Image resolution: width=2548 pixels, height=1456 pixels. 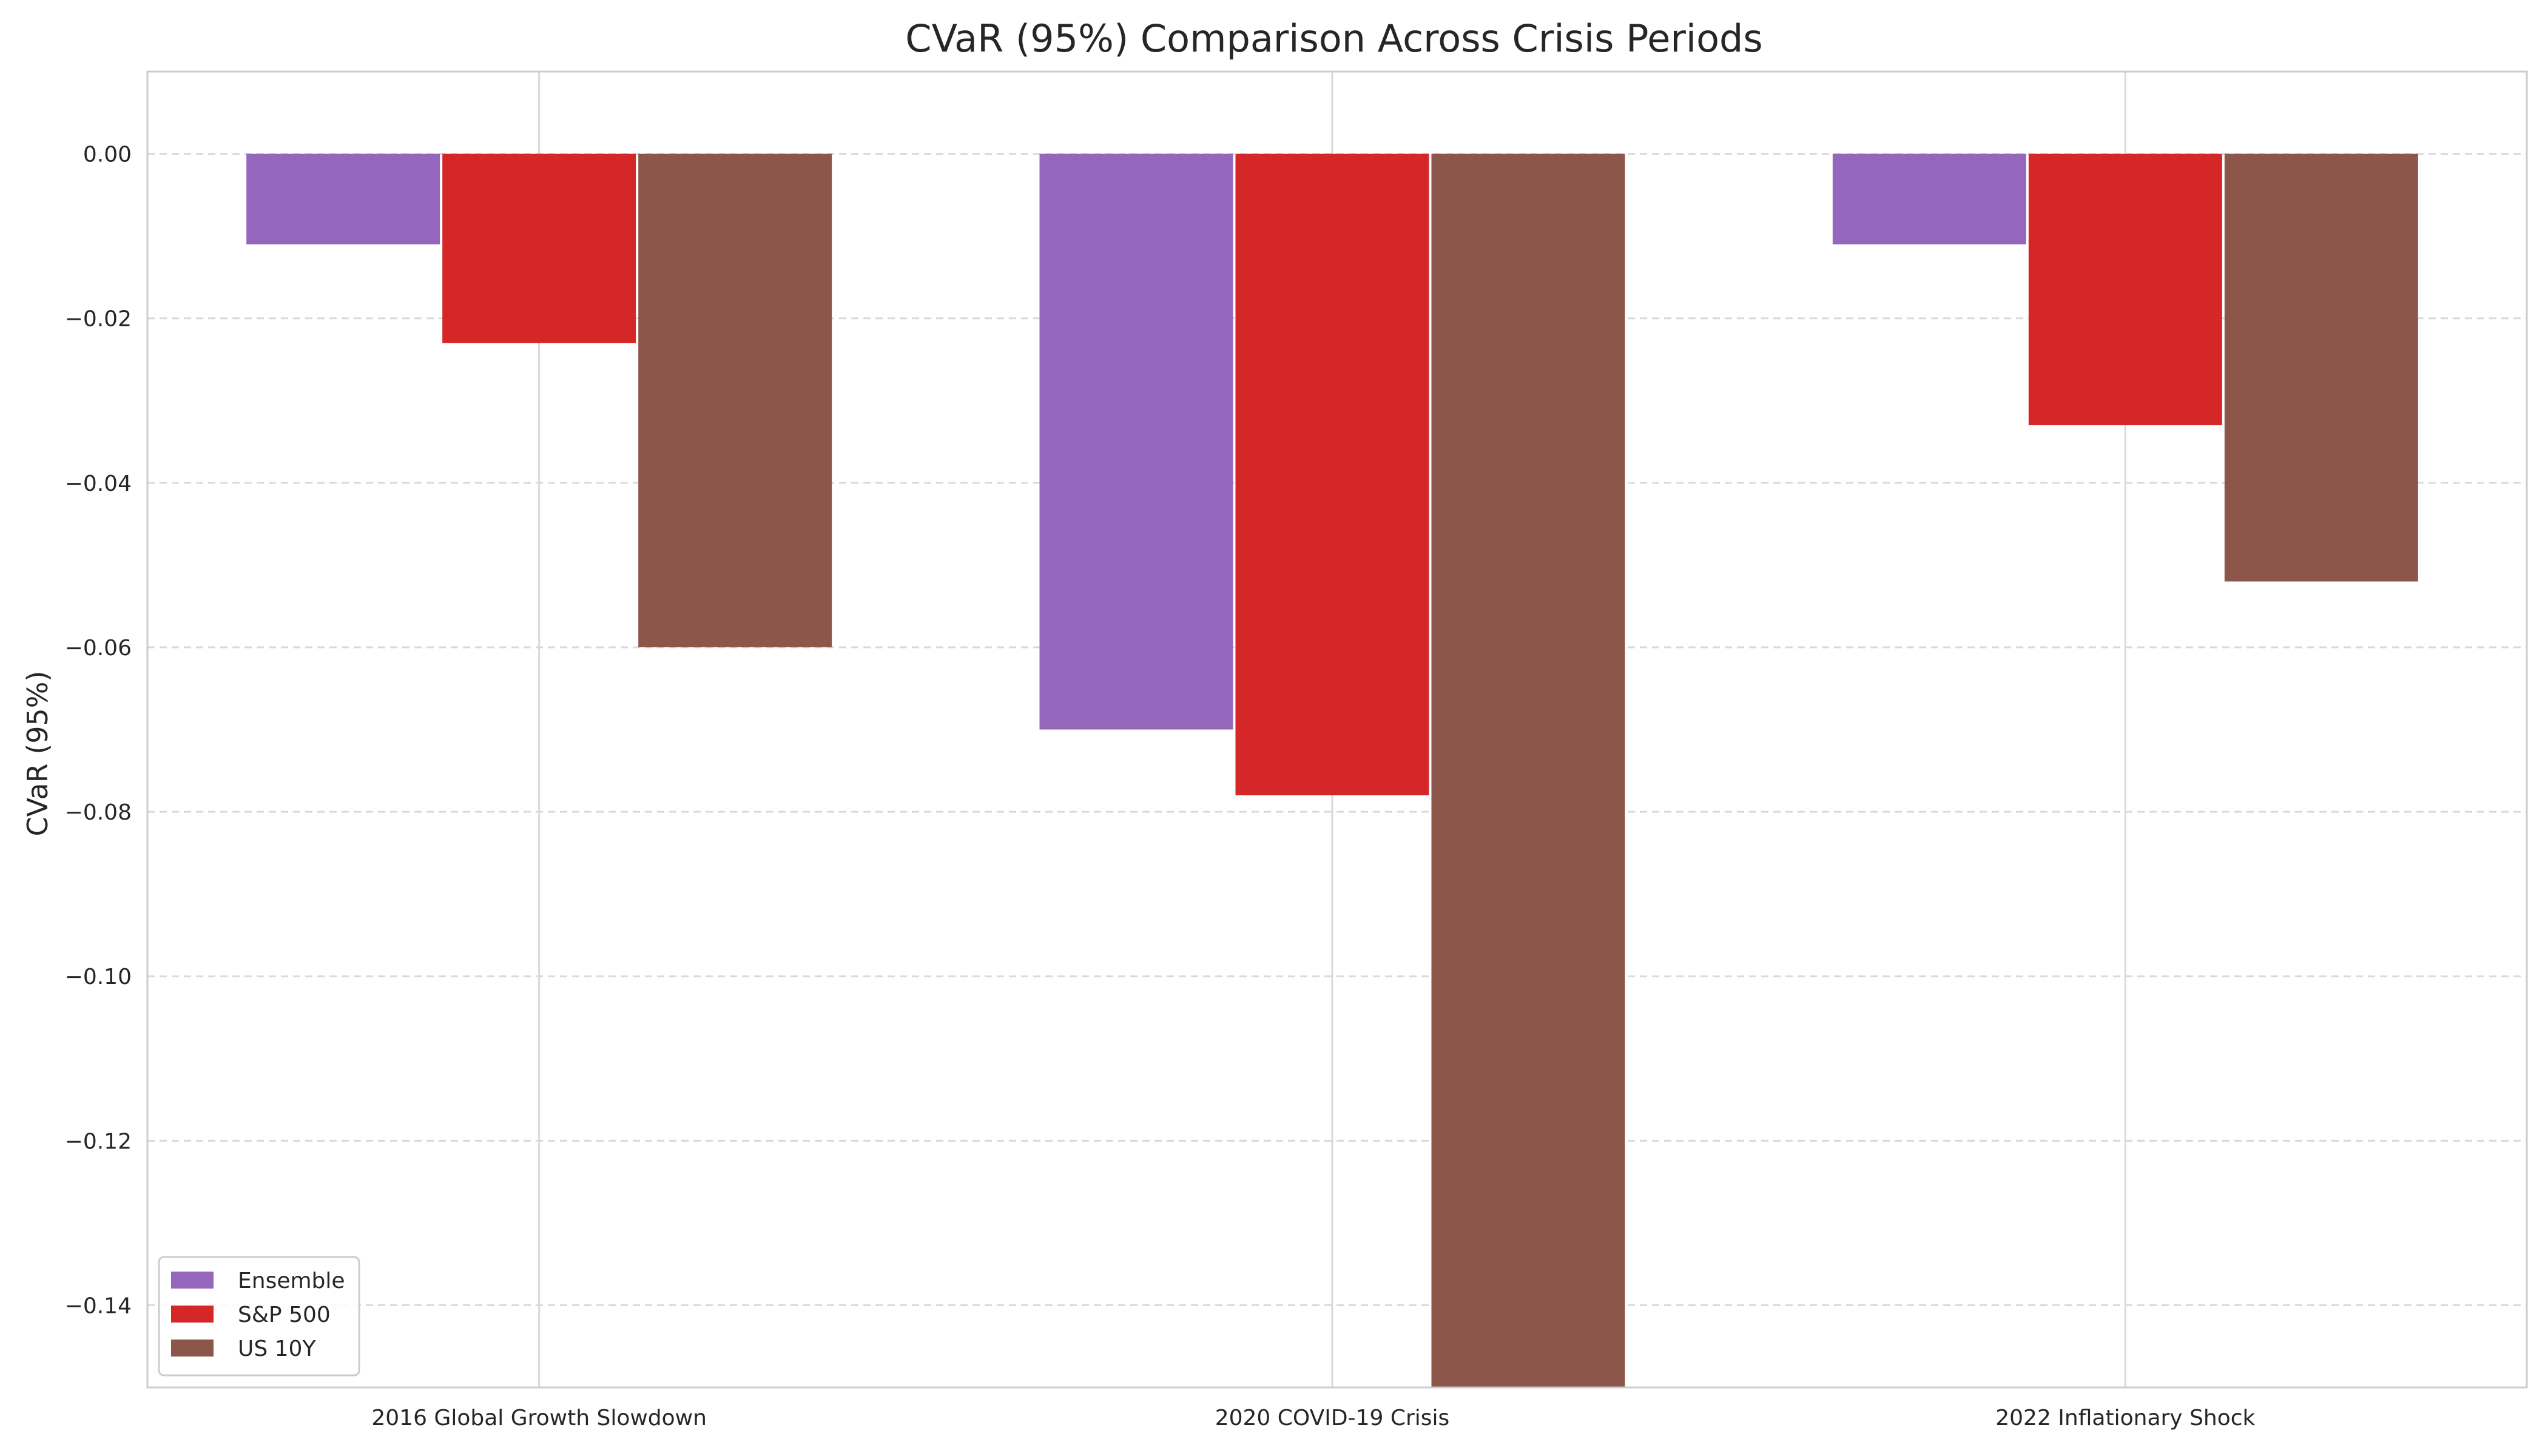 What do you see at coordinates (107, 155) in the screenshot?
I see `y-tick-label: 0.00` at bounding box center [107, 155].